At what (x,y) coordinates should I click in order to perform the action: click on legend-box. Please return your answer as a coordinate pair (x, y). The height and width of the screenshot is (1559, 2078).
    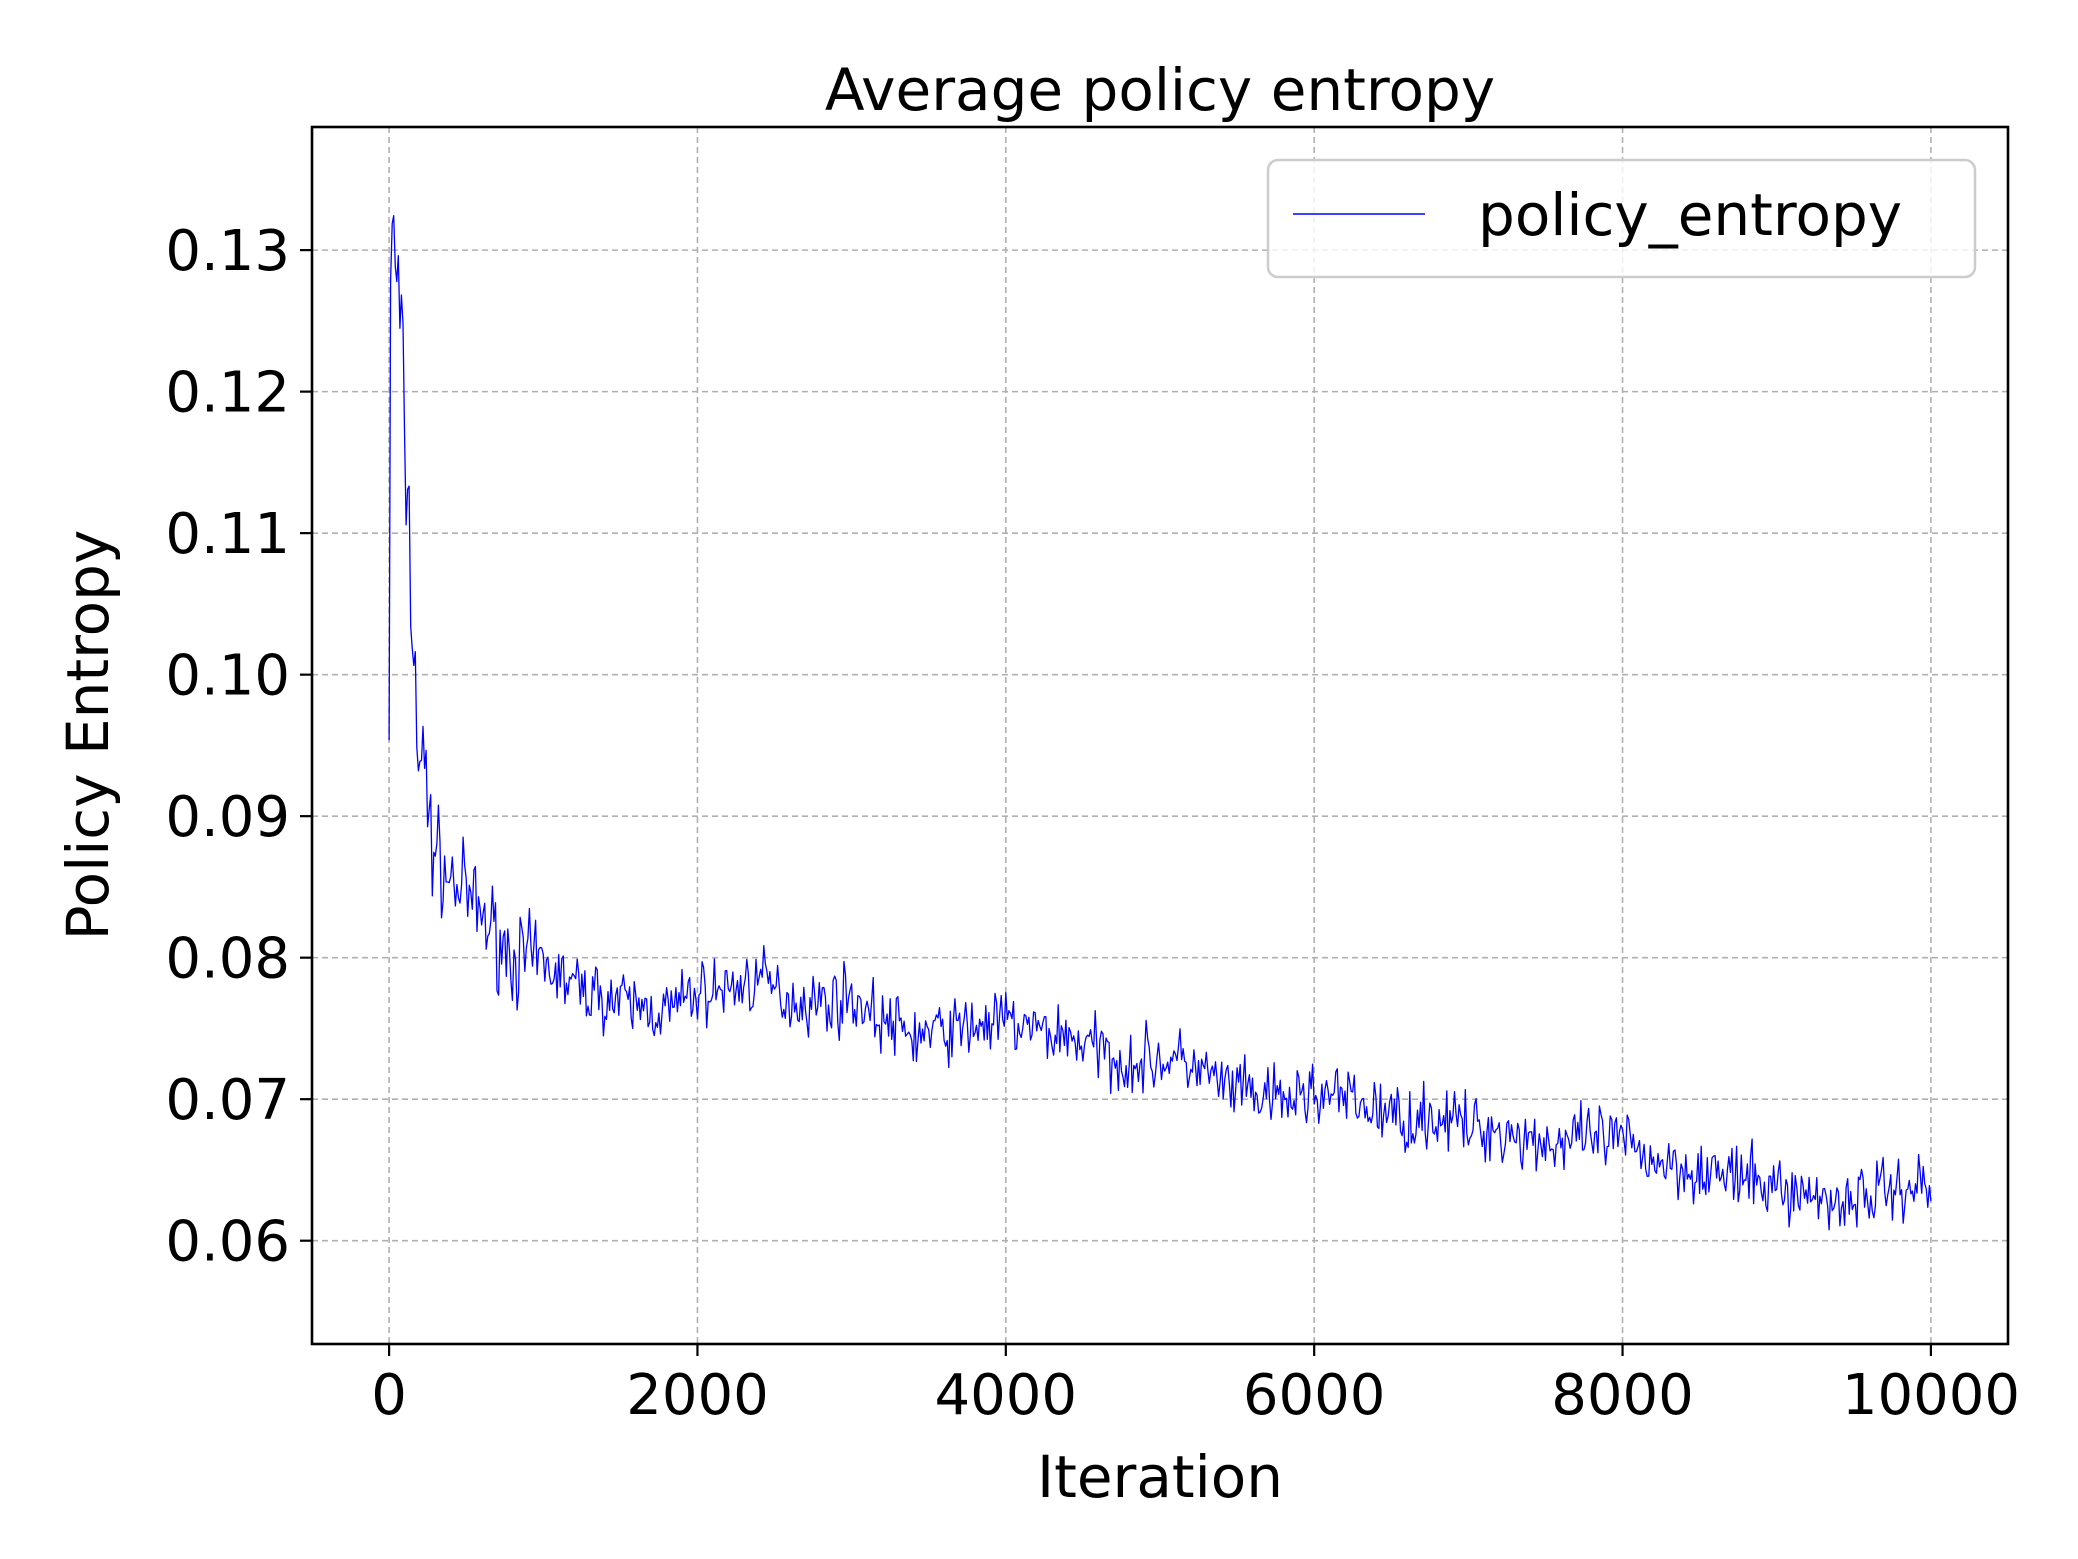
    Looking at the image, I should click on (1621, 218).